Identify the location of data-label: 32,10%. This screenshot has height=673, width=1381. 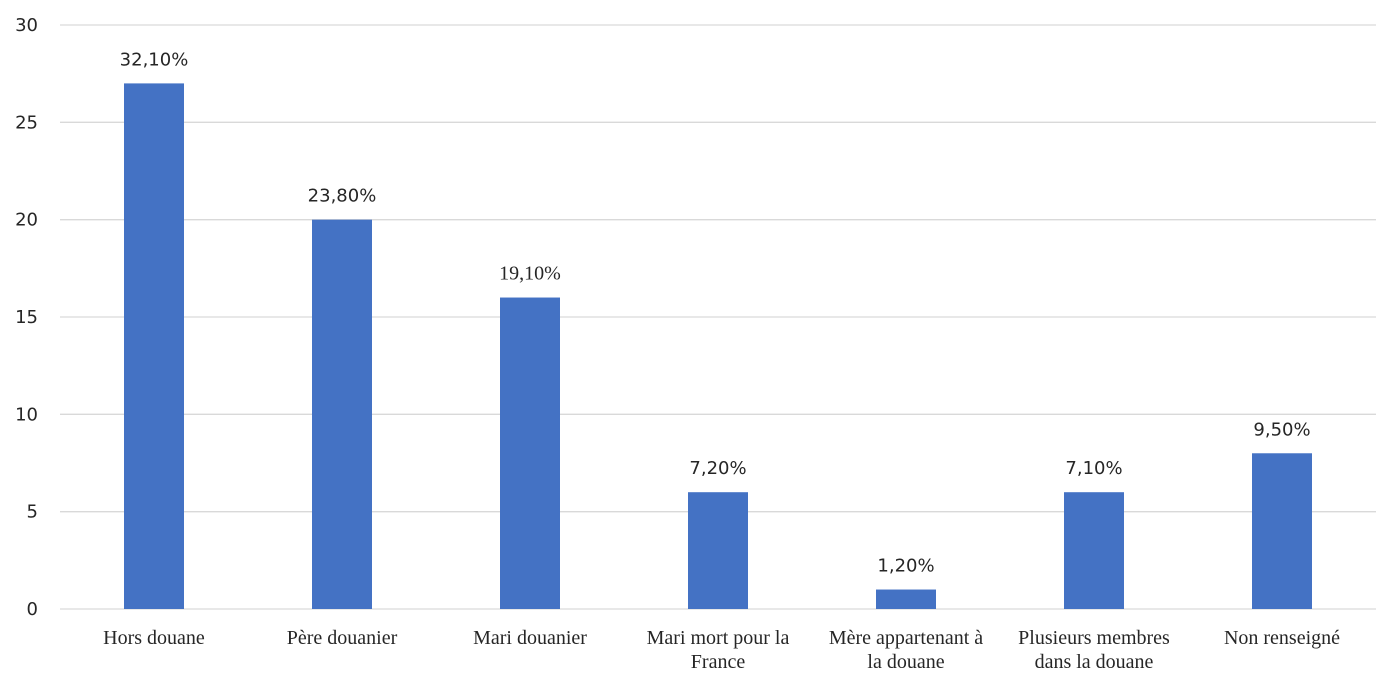
(154, 59).